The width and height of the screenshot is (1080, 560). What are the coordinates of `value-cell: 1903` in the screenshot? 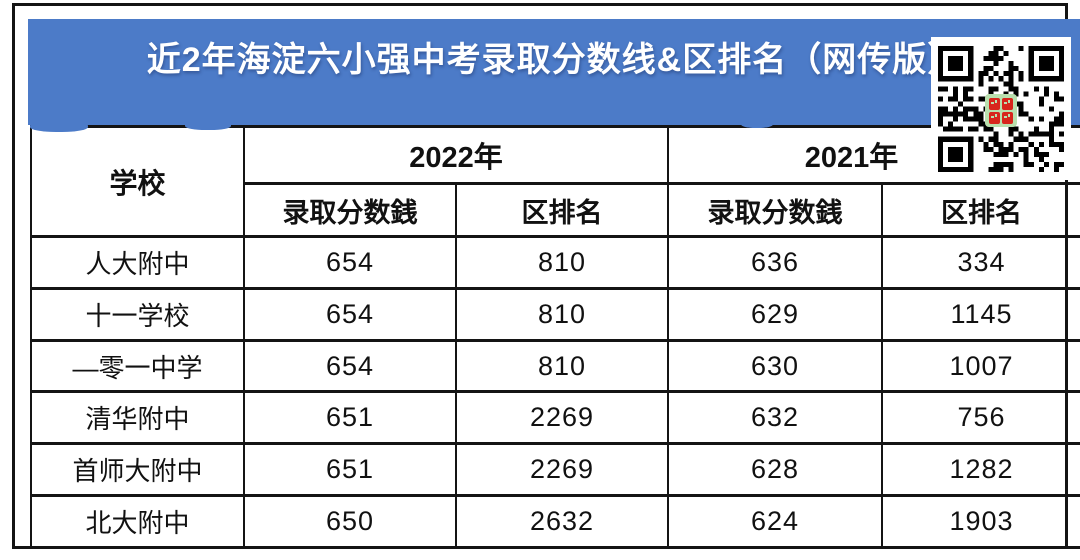 It's located at (980, 521).